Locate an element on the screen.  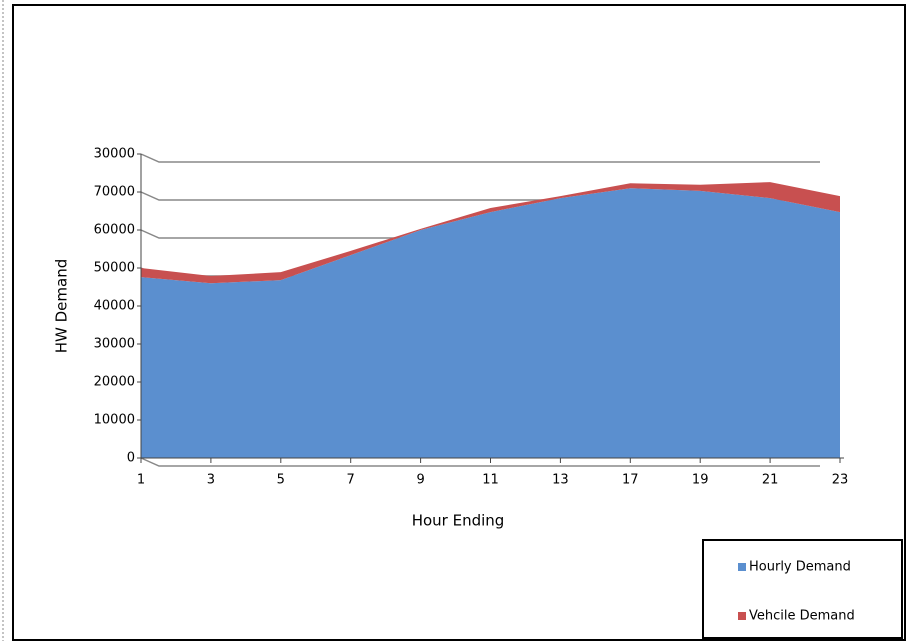
x-tick-label: 23 is located at coordinates (840, 480).